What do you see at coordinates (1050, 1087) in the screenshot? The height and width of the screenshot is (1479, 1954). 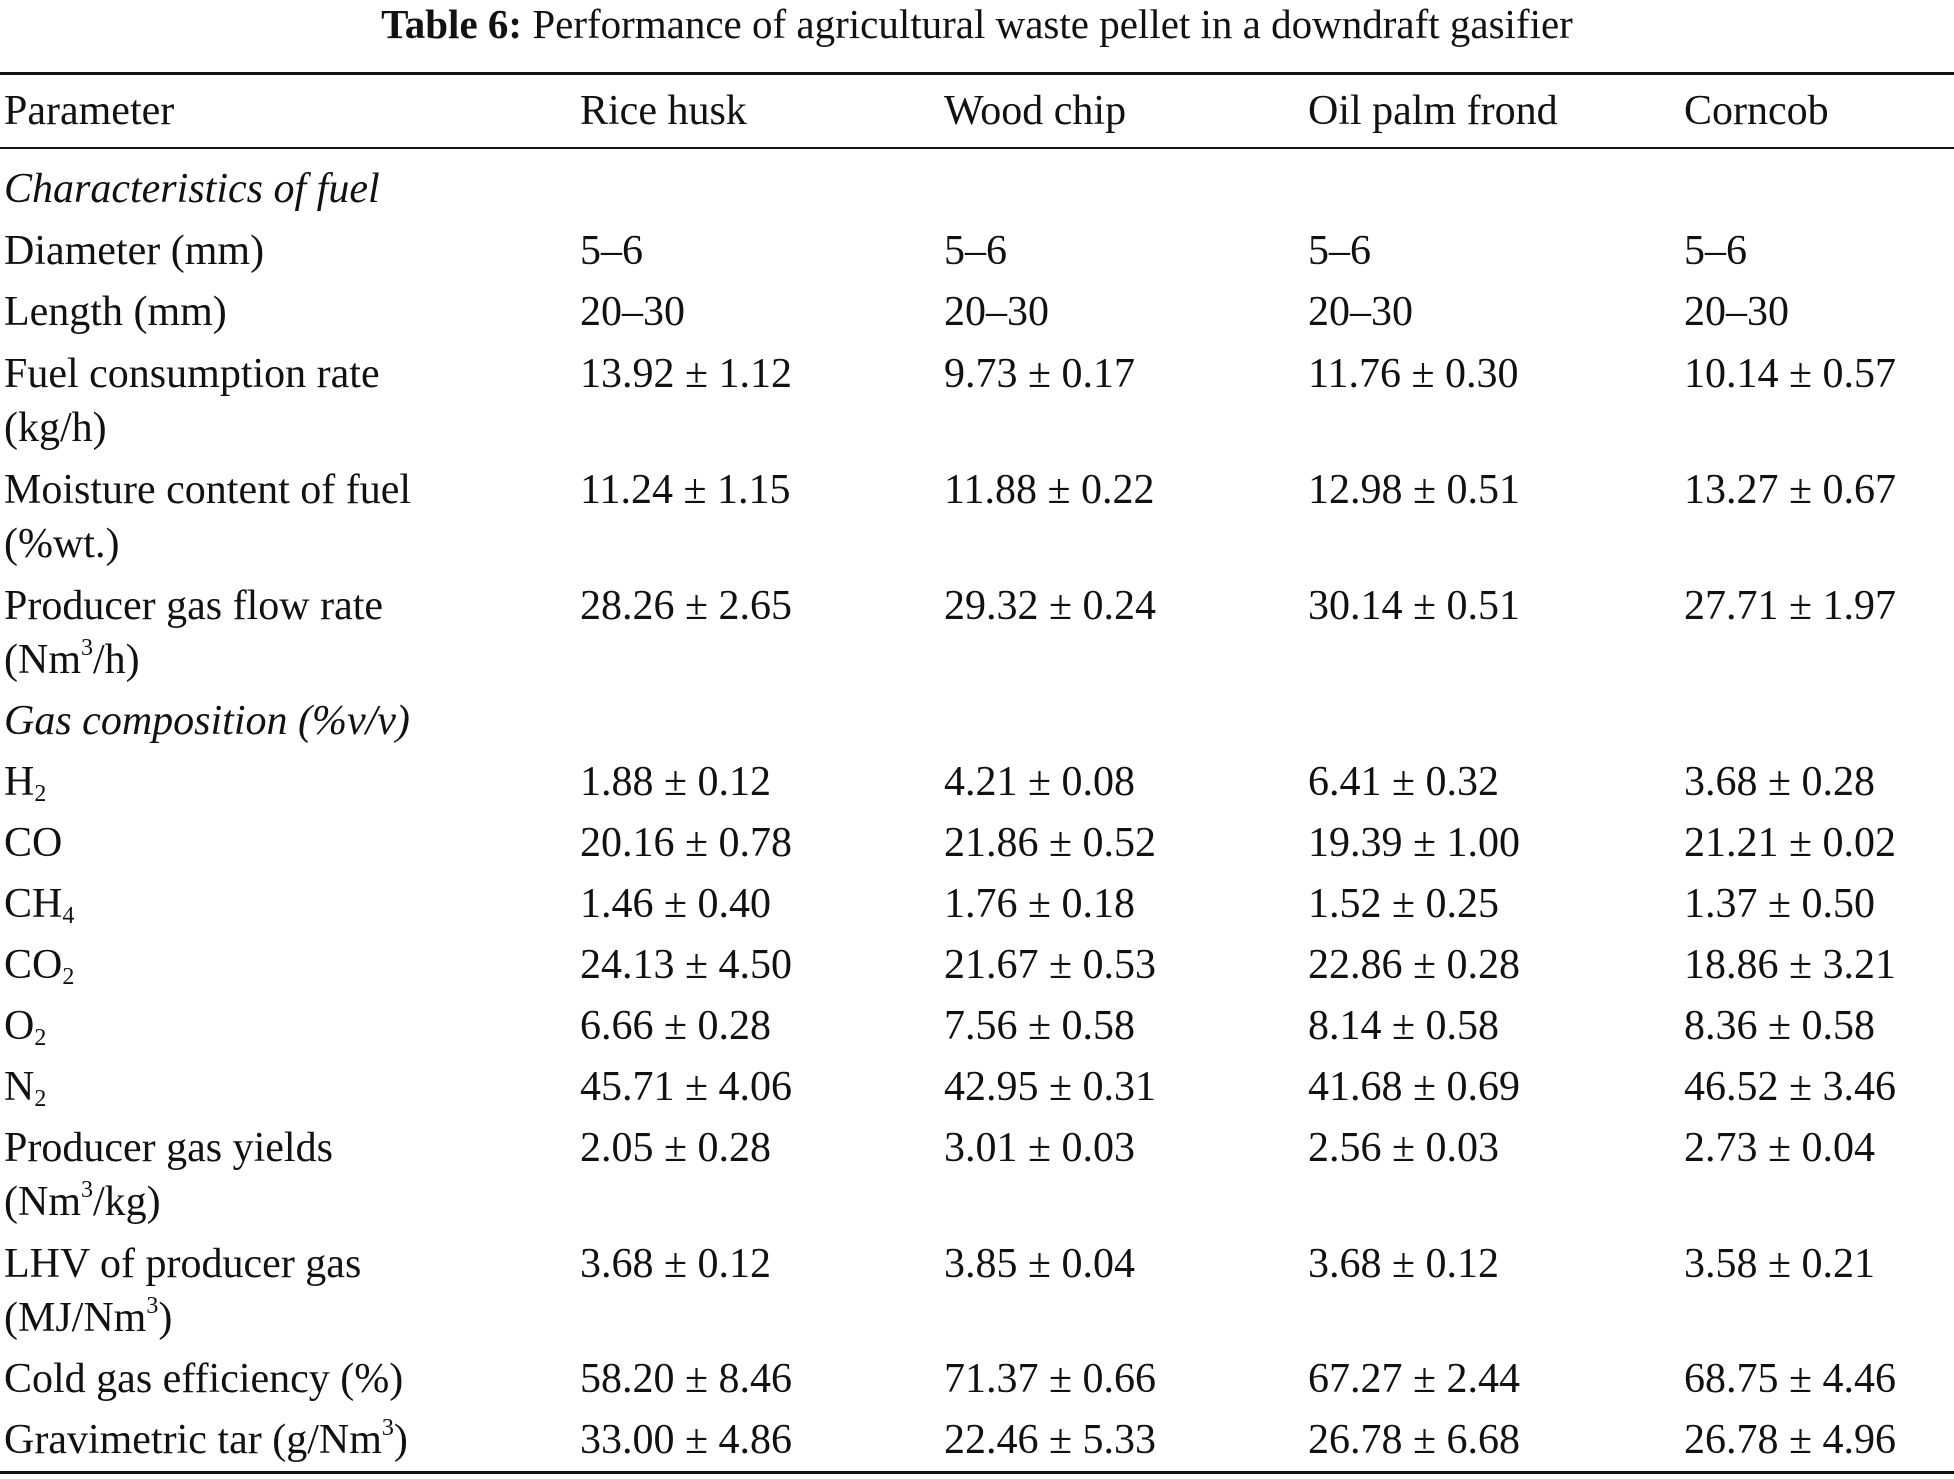 I see `cell-wood-chip: 42.95 ± 0.31` at bounding box center [1050, 1087].